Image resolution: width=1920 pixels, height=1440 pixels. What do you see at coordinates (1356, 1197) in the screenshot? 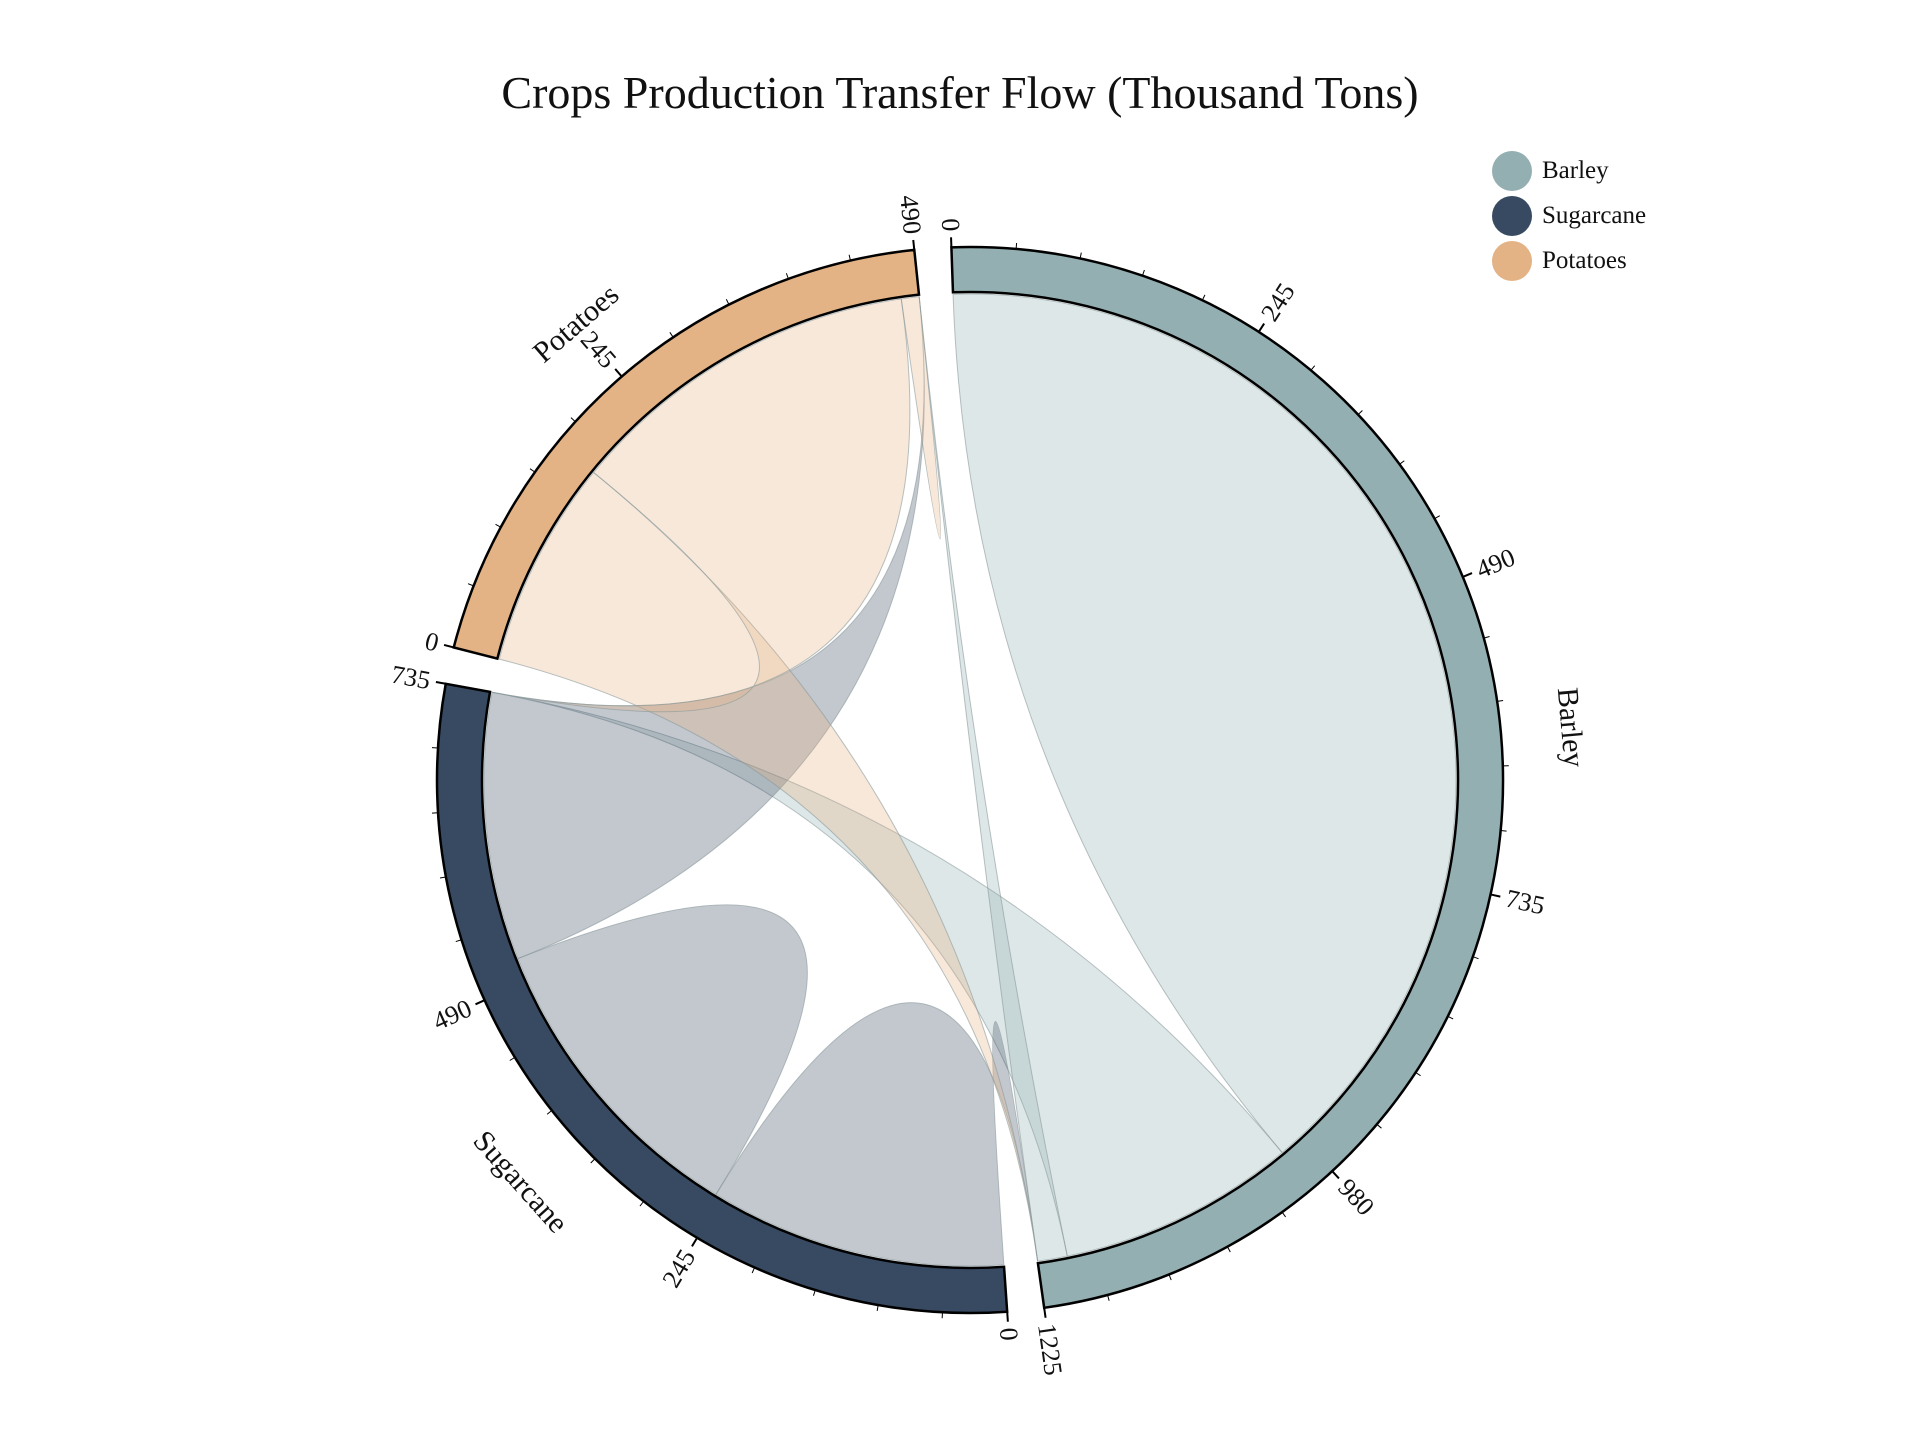
I see `tick-label-barley: 980` at bounding box center [1356, 1197].